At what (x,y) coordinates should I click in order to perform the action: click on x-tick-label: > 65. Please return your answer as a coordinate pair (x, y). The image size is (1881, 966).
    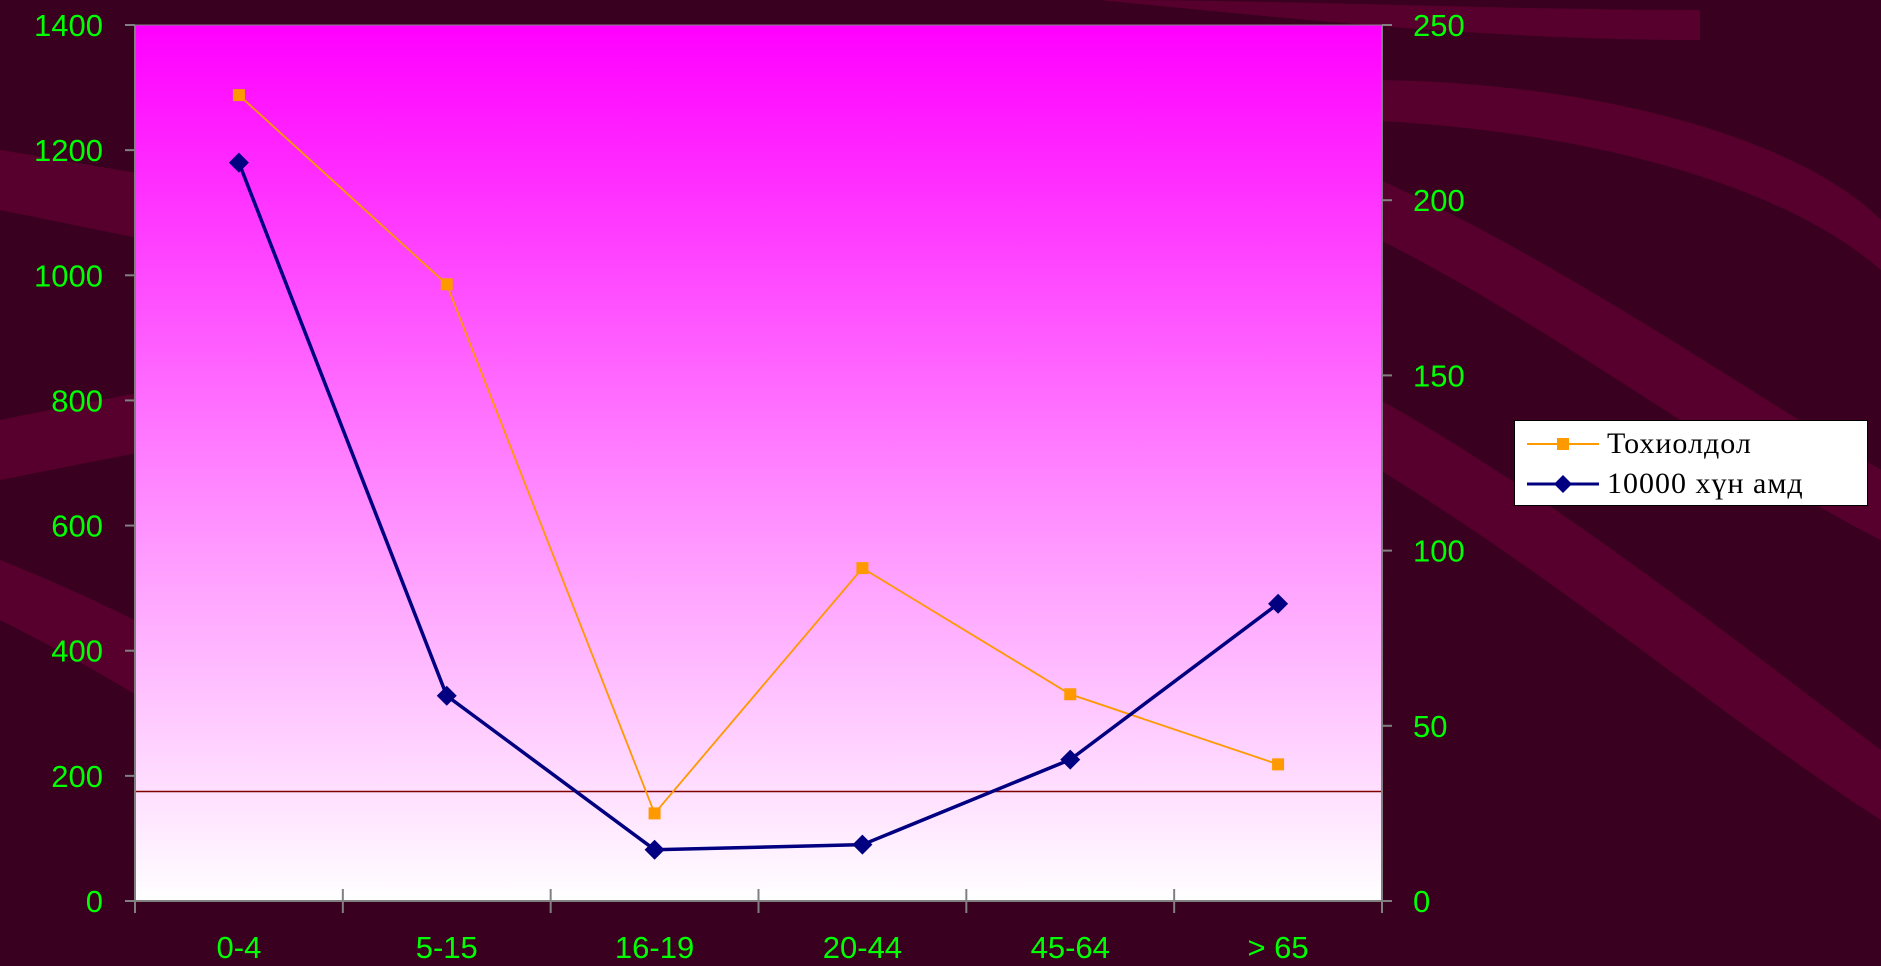
    Looking at the image, I should click on (1277, 947).